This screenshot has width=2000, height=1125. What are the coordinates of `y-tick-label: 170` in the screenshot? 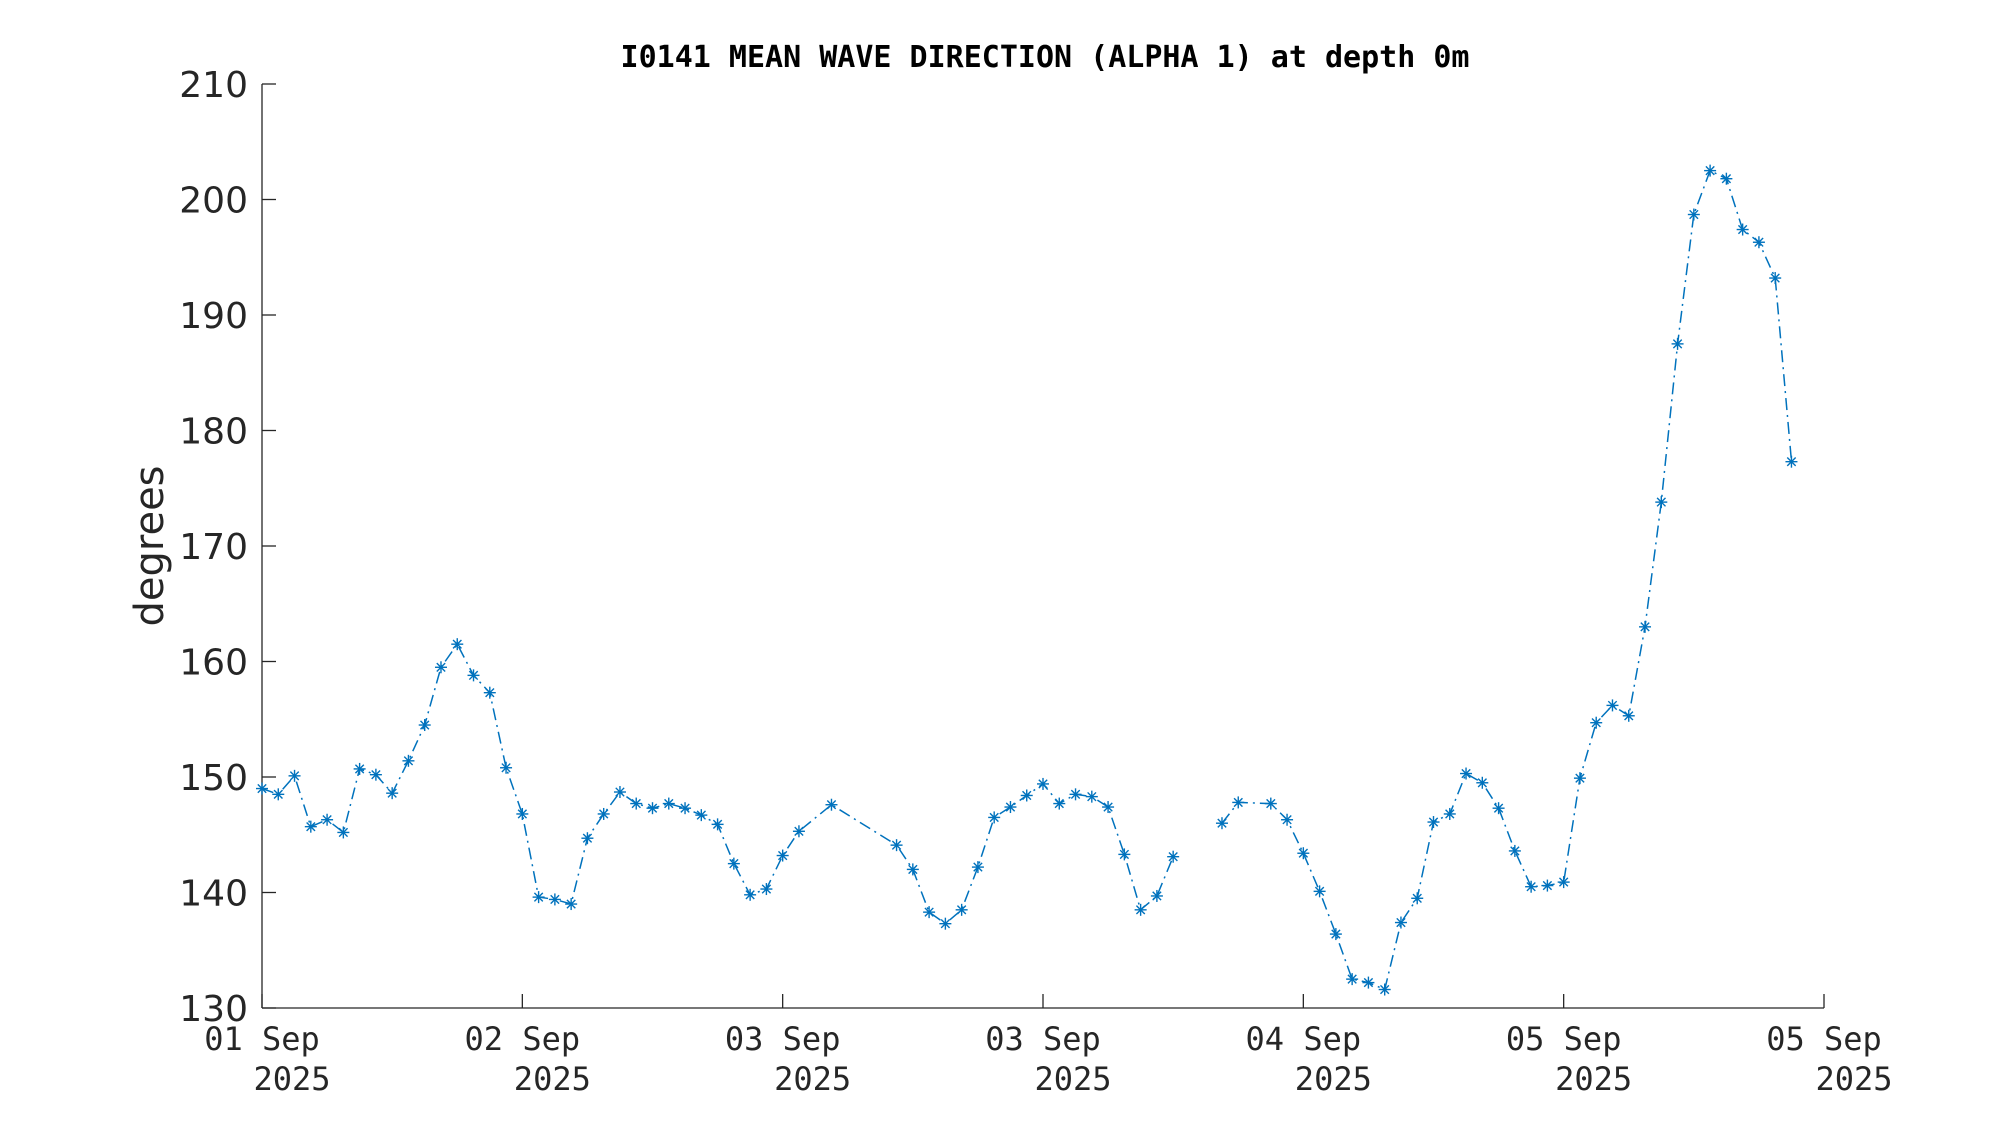 It's located at (213, 547).